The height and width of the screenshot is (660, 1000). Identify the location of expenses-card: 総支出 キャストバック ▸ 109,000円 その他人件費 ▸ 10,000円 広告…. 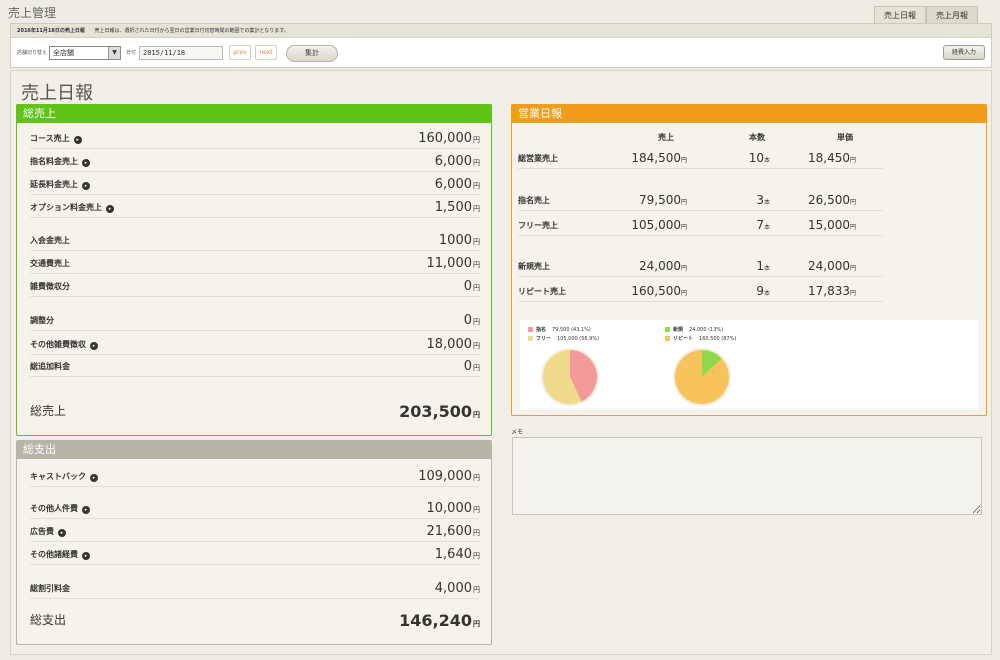
(254, 542).